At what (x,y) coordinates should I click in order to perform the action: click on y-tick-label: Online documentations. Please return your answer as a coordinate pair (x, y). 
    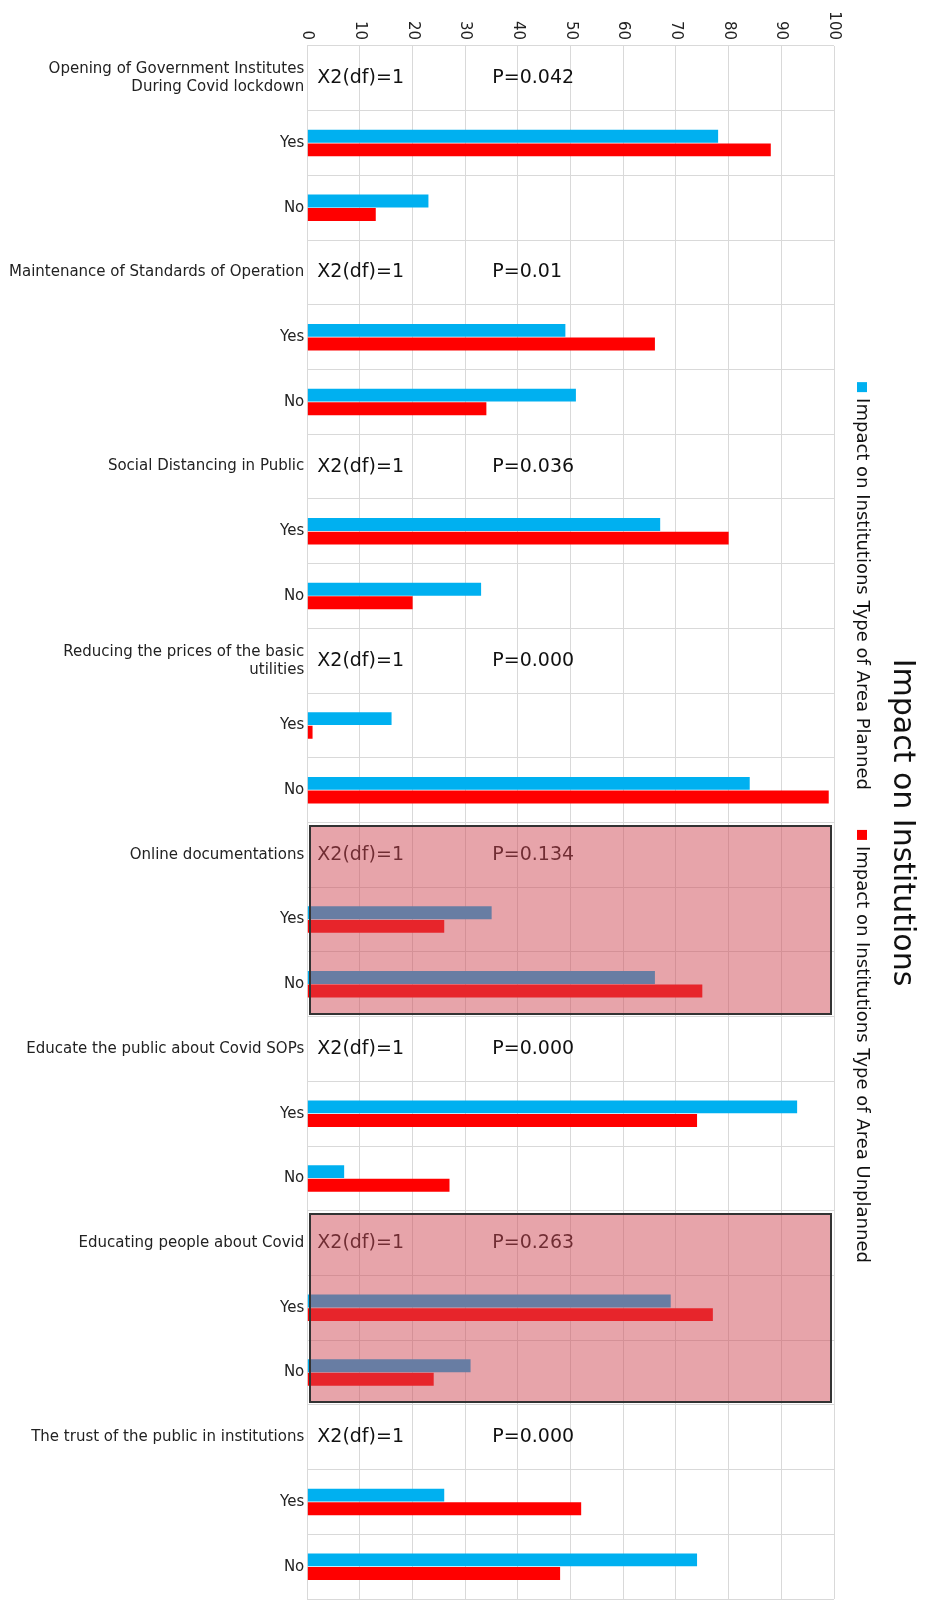
    Looking at the image, I should click on (217, 853).